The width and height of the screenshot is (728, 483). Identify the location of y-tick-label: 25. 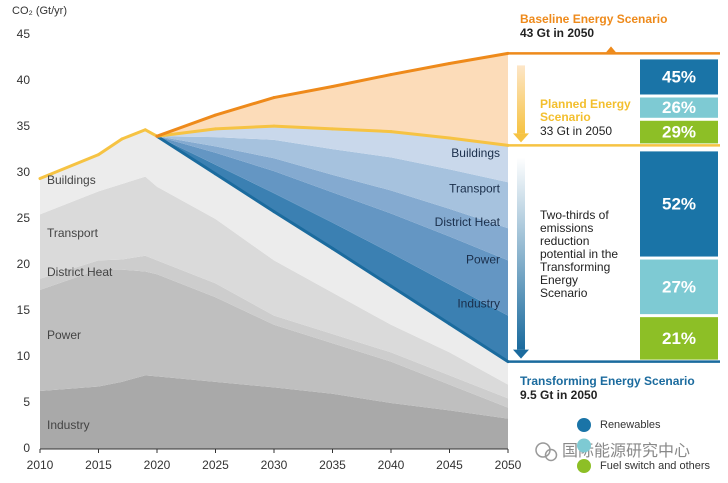
(24, 218).